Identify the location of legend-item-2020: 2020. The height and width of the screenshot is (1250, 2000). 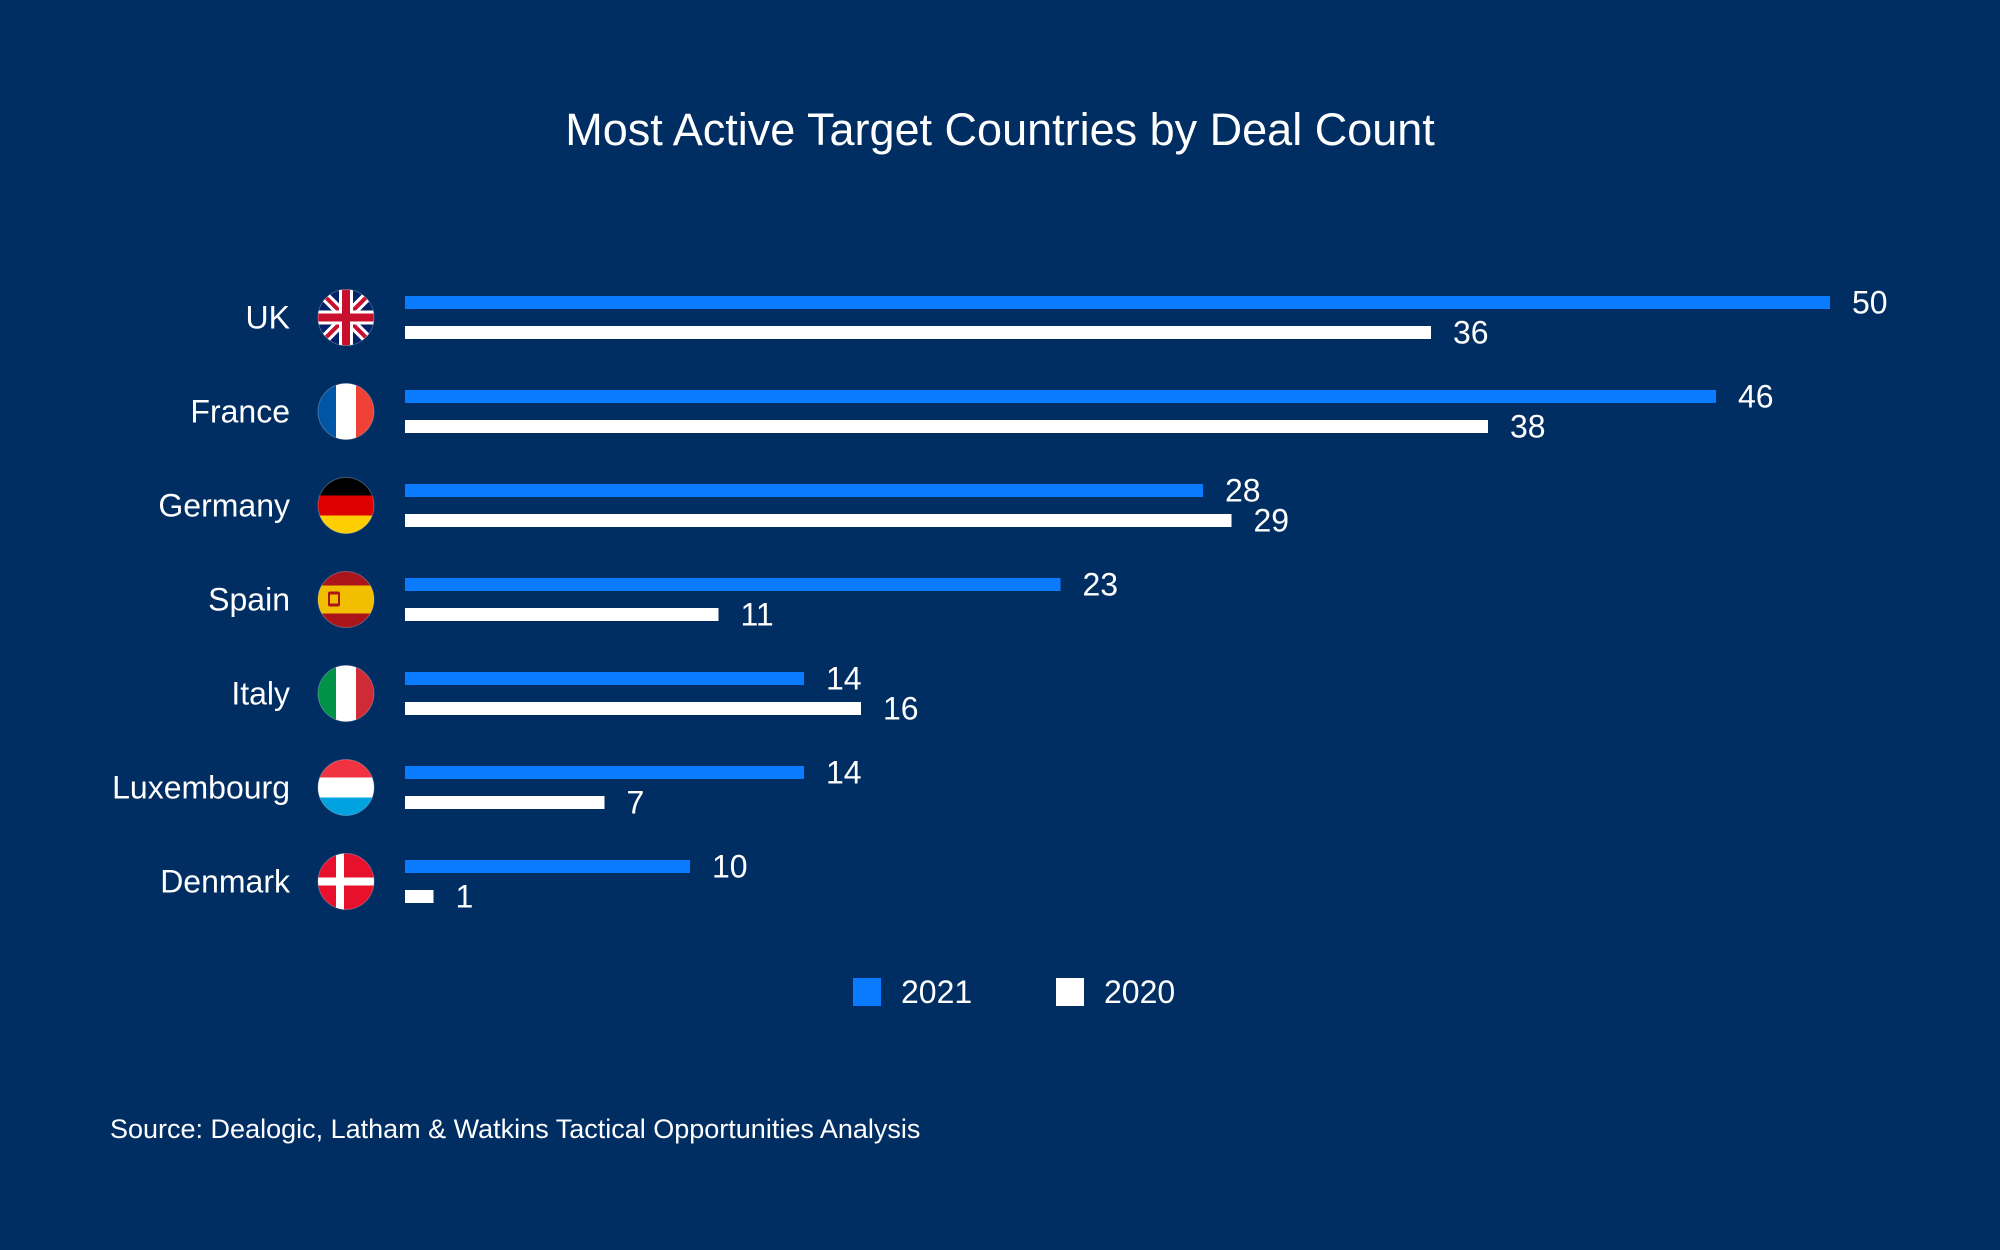
(1115, 992).